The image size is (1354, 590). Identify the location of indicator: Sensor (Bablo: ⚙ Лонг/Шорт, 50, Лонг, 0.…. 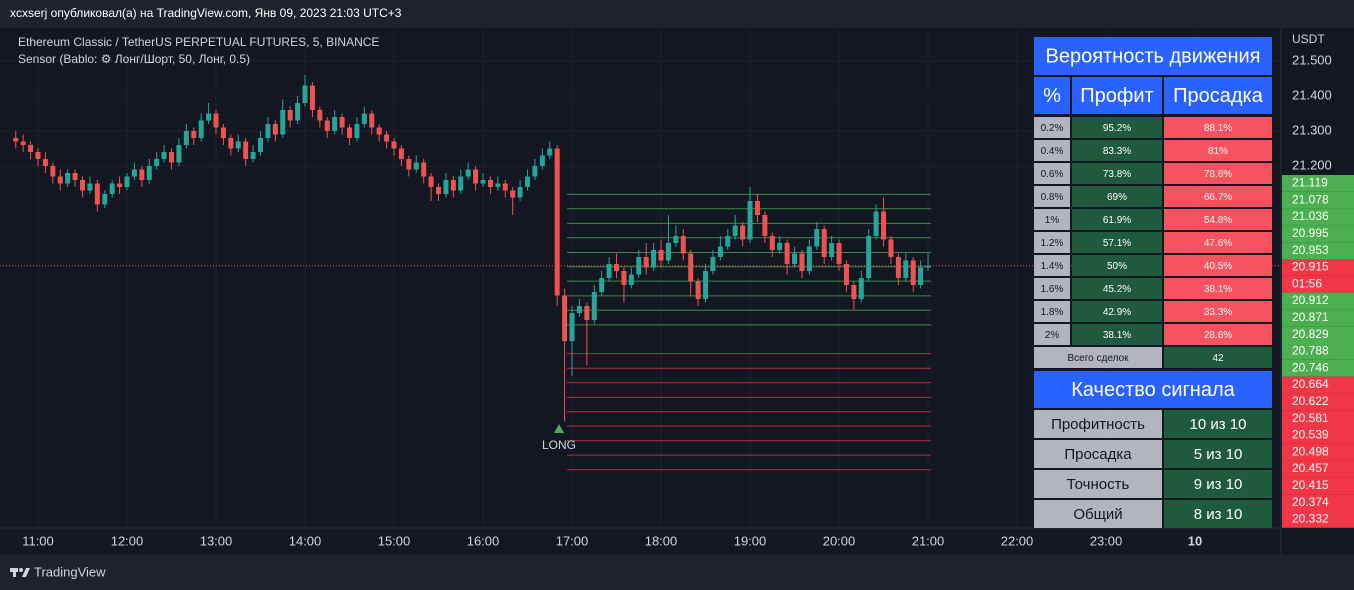
(134, 59).